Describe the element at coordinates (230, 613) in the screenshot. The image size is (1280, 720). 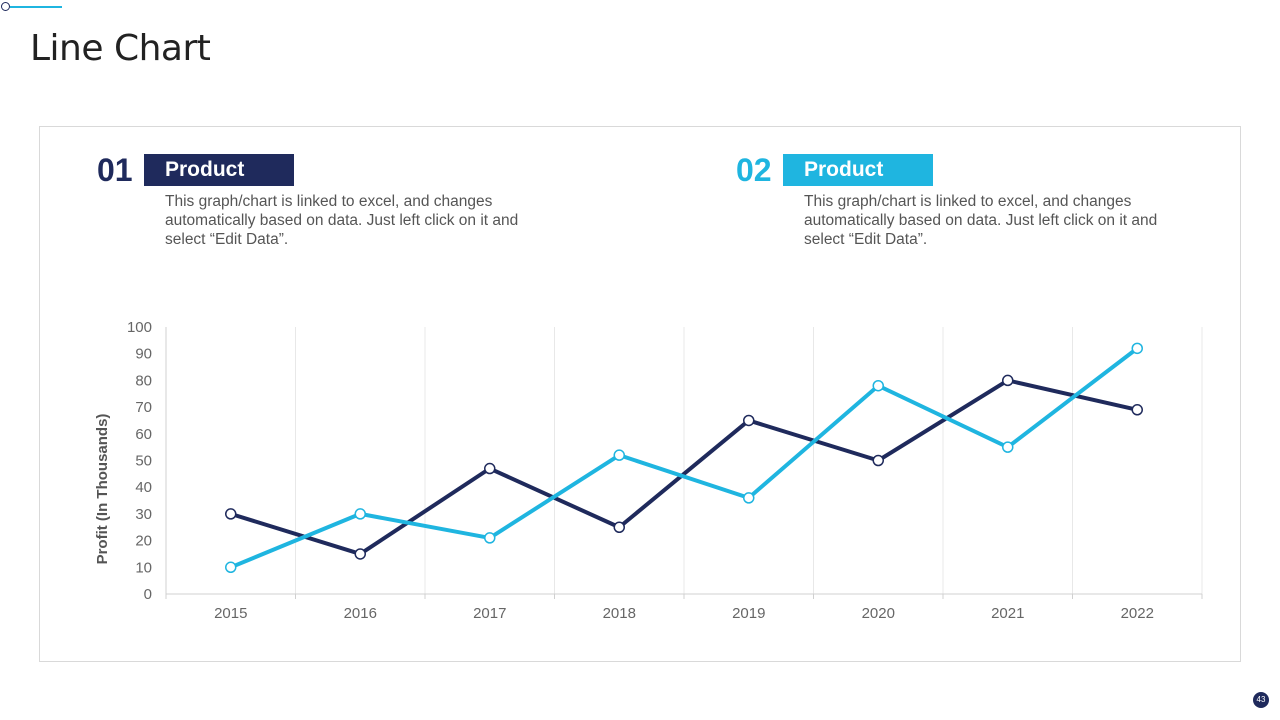
I see `x-tick-label: 2015` at that location.